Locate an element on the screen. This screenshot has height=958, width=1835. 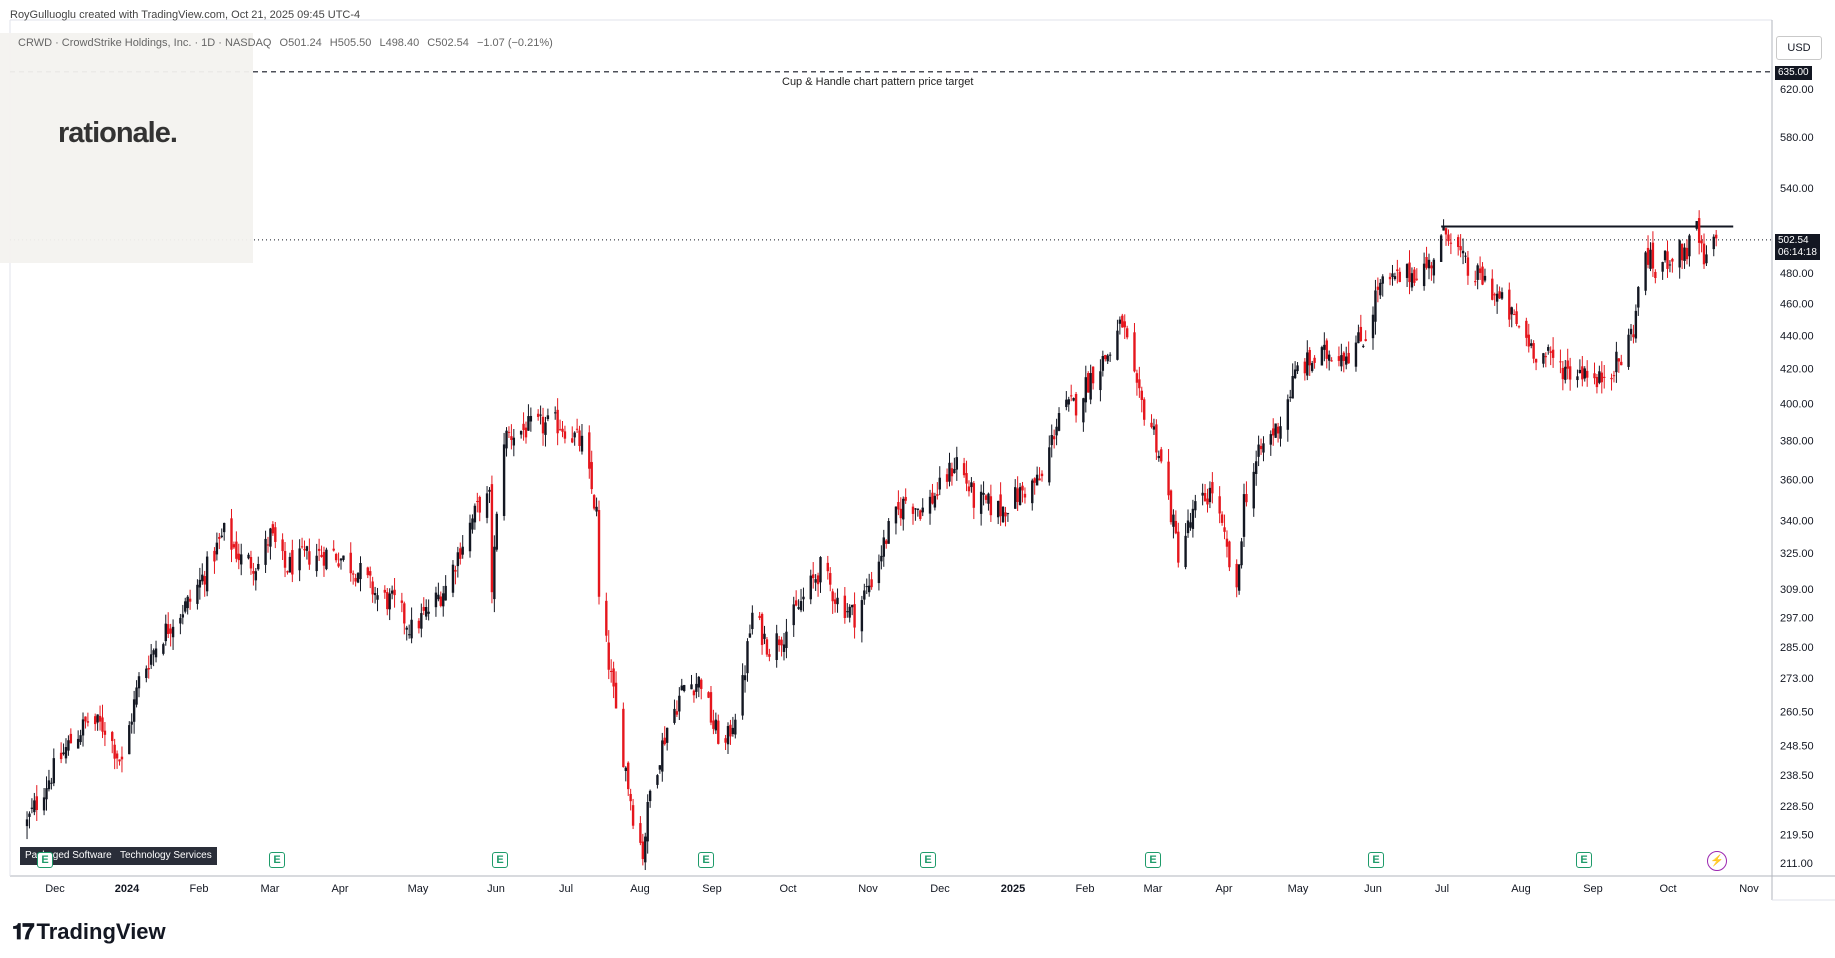
countdown-value: 06:14:18 is located at coordinates (1797, 252).